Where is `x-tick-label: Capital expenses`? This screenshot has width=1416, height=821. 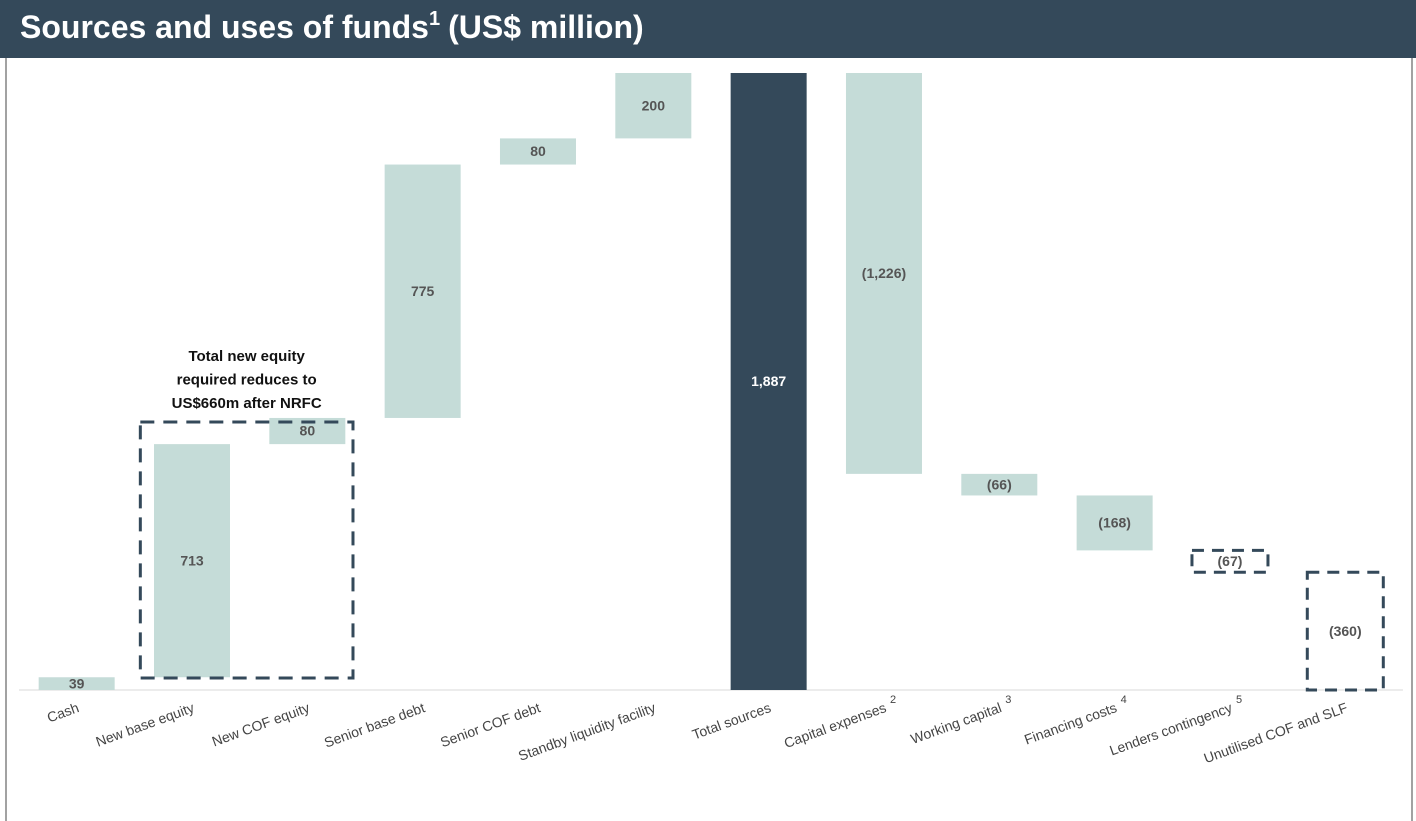 x-tick-label: Capital expenses is located at coordinates (835, 725).